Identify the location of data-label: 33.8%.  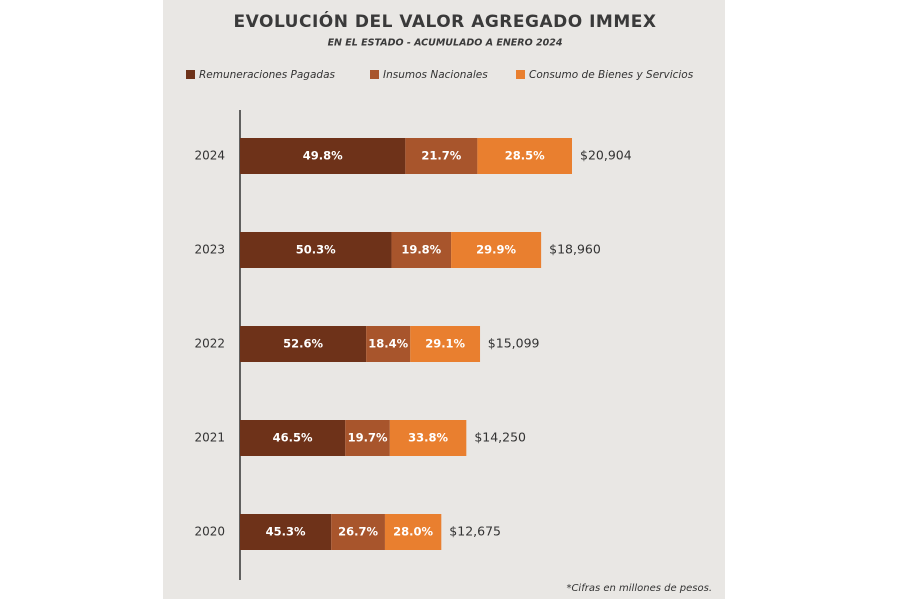
(428, 438).